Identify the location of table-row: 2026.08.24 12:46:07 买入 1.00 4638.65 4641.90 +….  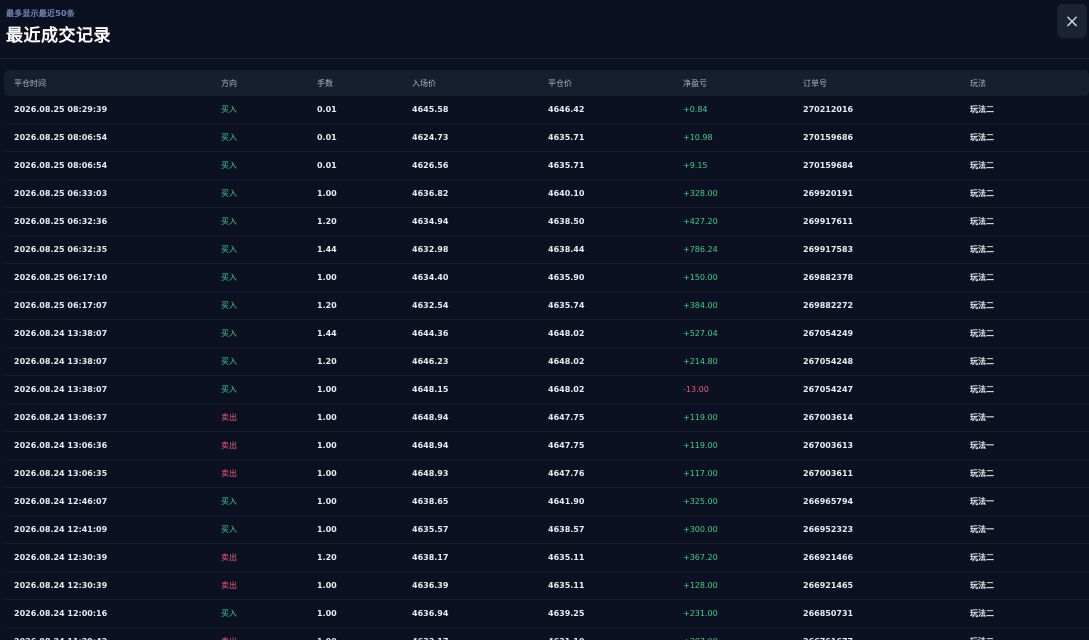
(546, 502).